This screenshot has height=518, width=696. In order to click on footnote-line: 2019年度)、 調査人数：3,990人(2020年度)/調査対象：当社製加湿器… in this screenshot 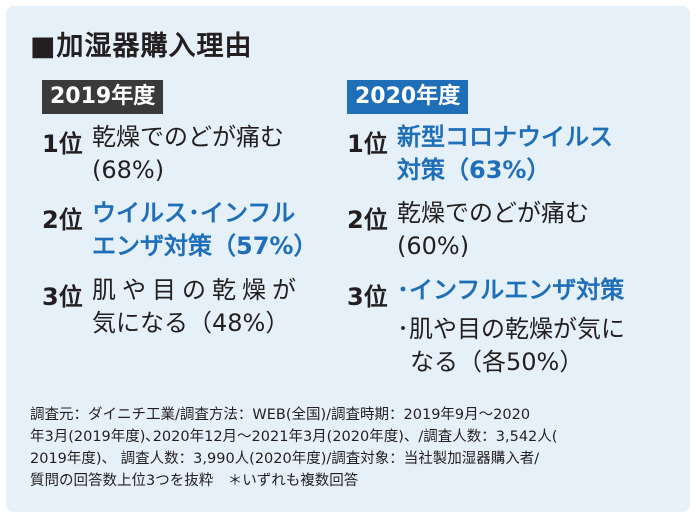, I will do `click(285, 459)`.